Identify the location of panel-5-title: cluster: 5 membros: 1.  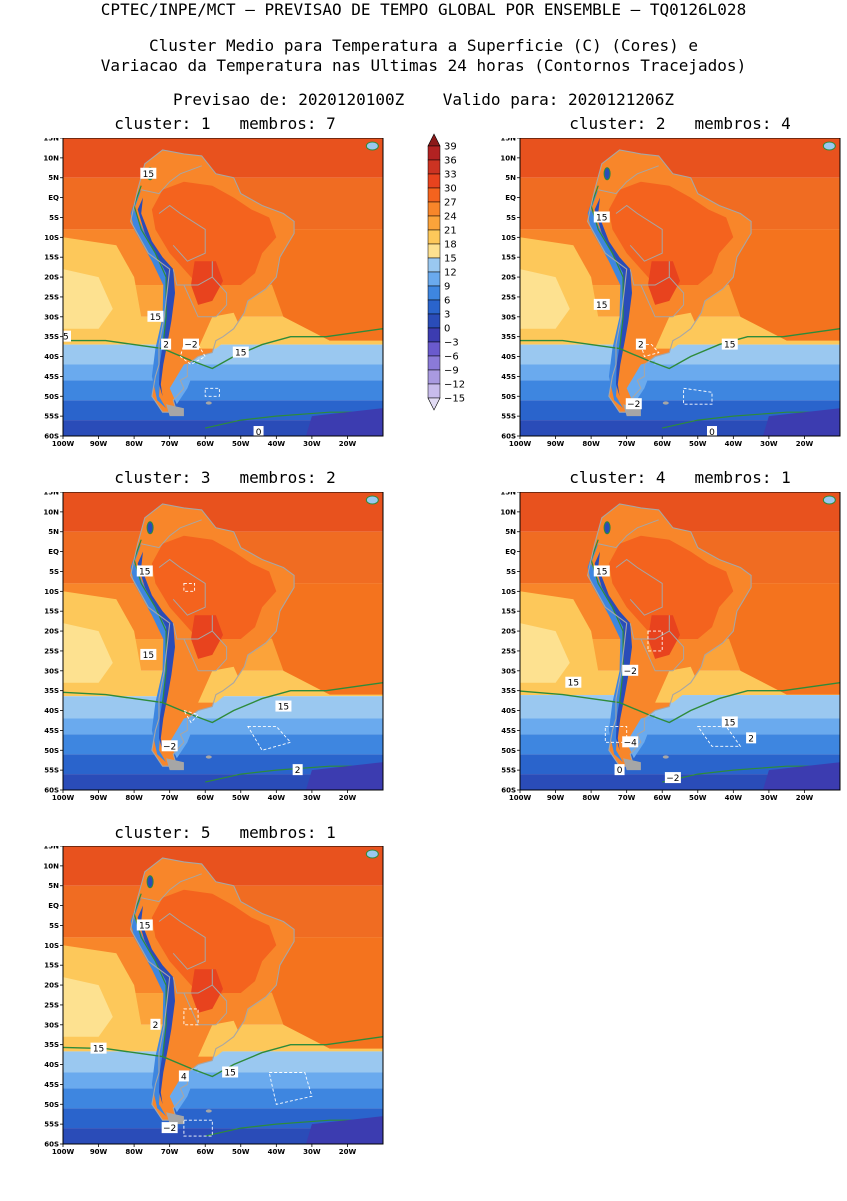
(225, 832).